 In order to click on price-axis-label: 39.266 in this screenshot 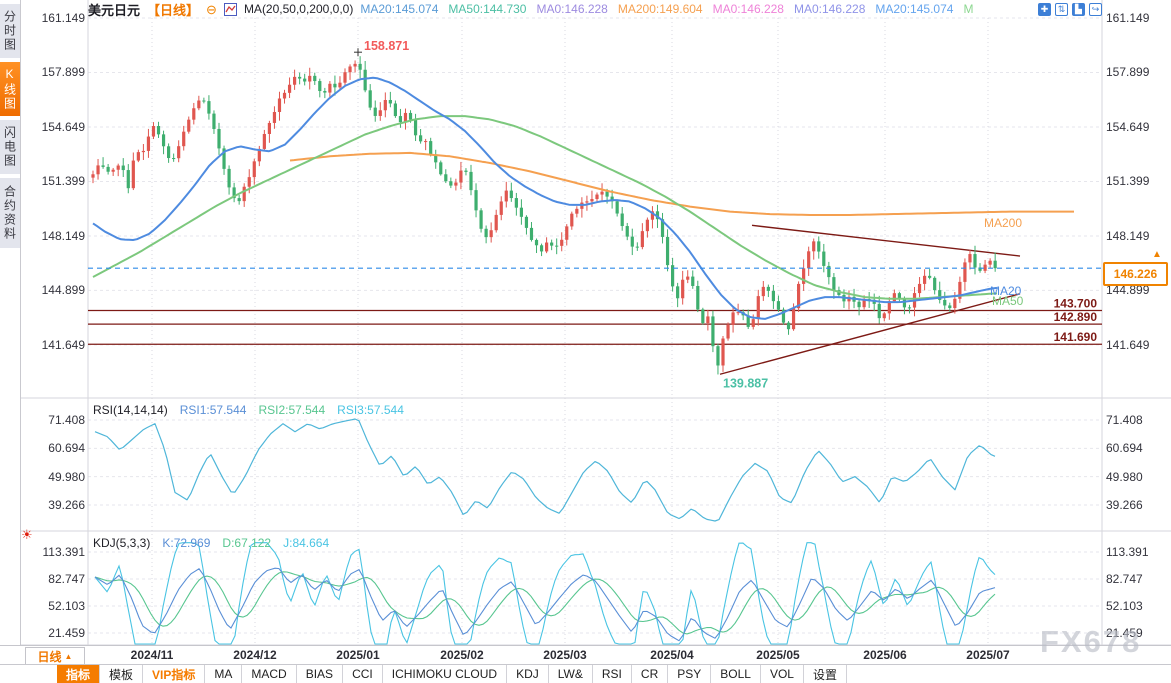, I will do `click(66, 505)`.